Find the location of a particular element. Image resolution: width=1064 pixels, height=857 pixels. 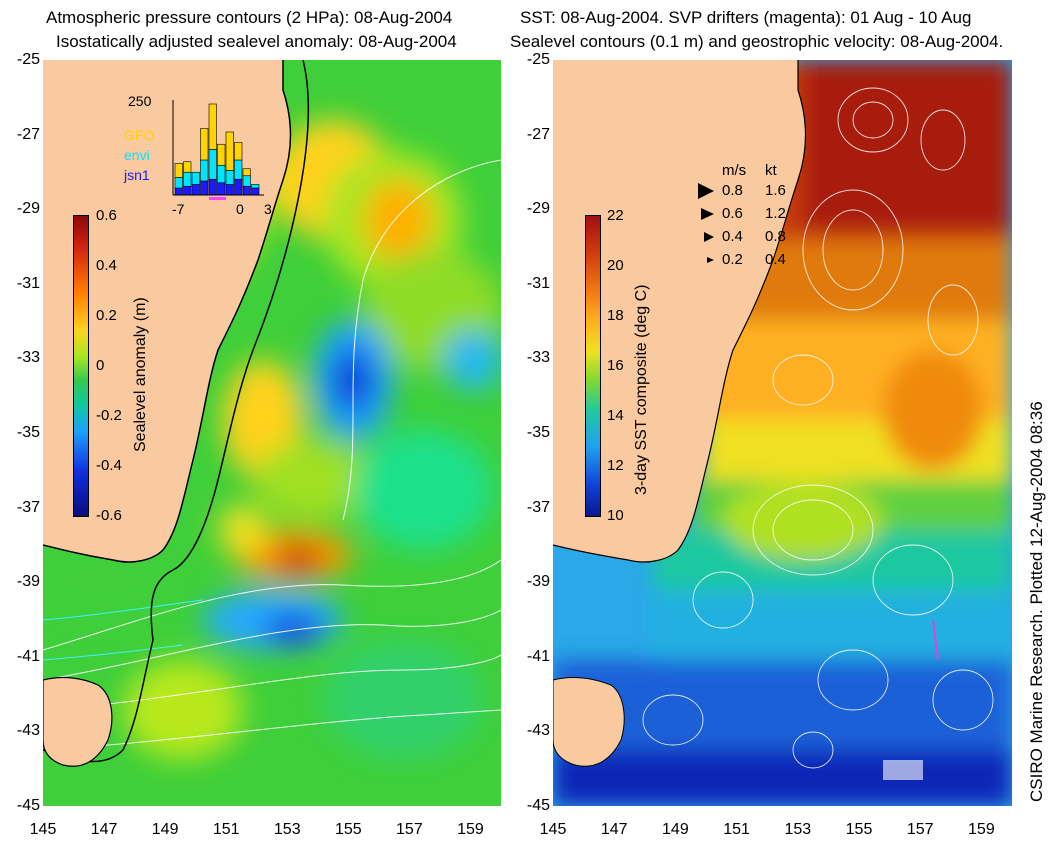

left_panel-ytick-8: -41 is located at coordinates (28, 656).